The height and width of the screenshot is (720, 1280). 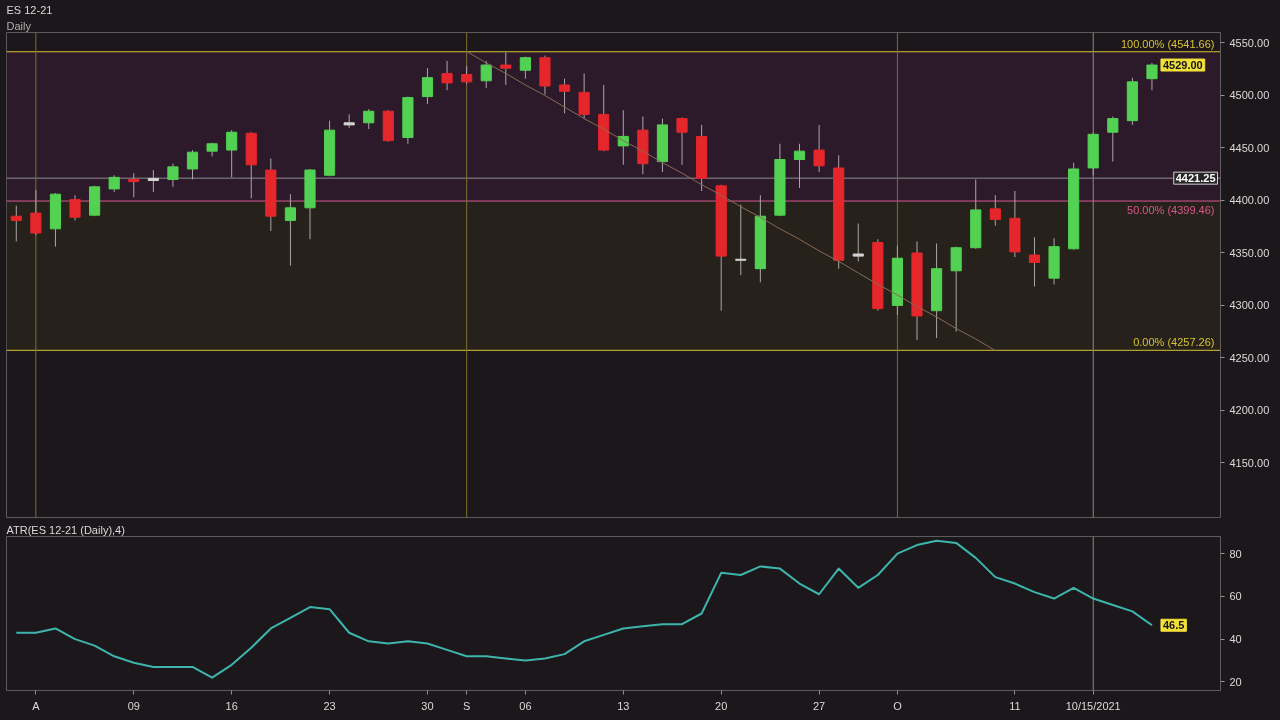 What do you see at coordinates (1182, 65) in the screenshot?
I see `text: 4529.00` at bounding box center [1182, 65].